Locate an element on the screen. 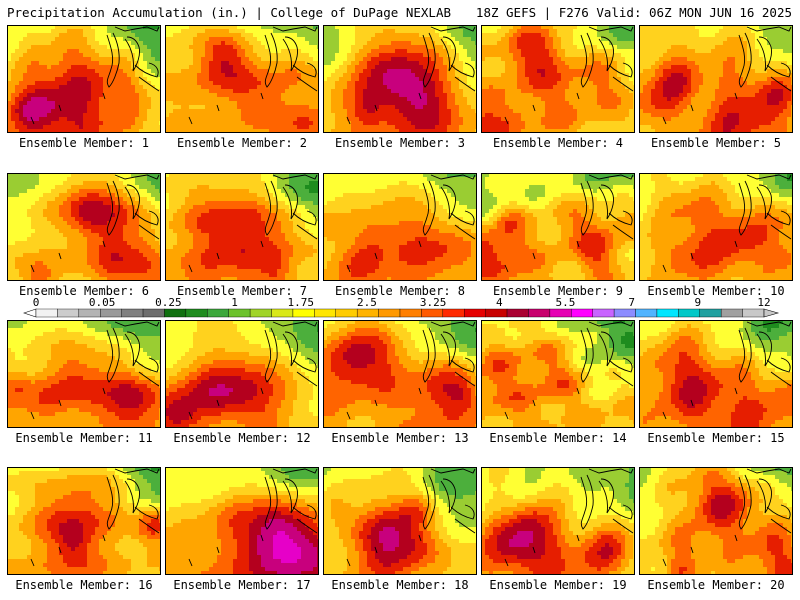 Image resolution: width=800 pixels, height=600 pixels. colorbar-tick-label: 0.05 is located at coordinates (102, 302).